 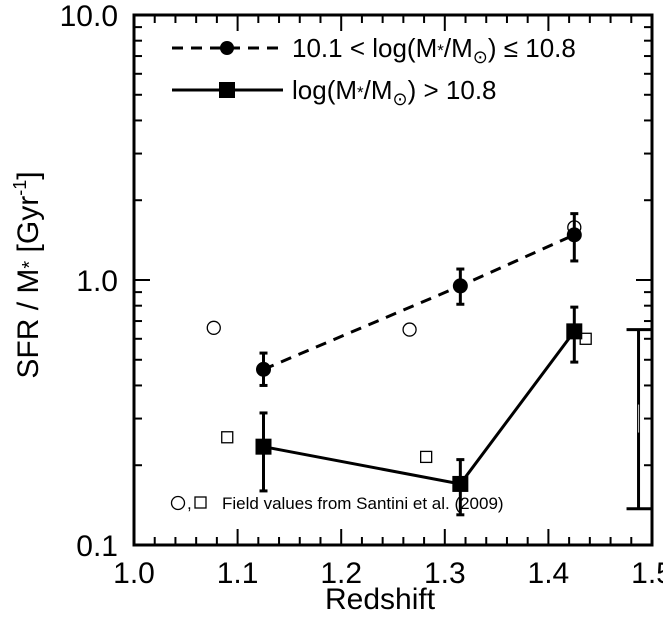 I want to click on y-tick-label: 10.0, so click(x=89, y=16).